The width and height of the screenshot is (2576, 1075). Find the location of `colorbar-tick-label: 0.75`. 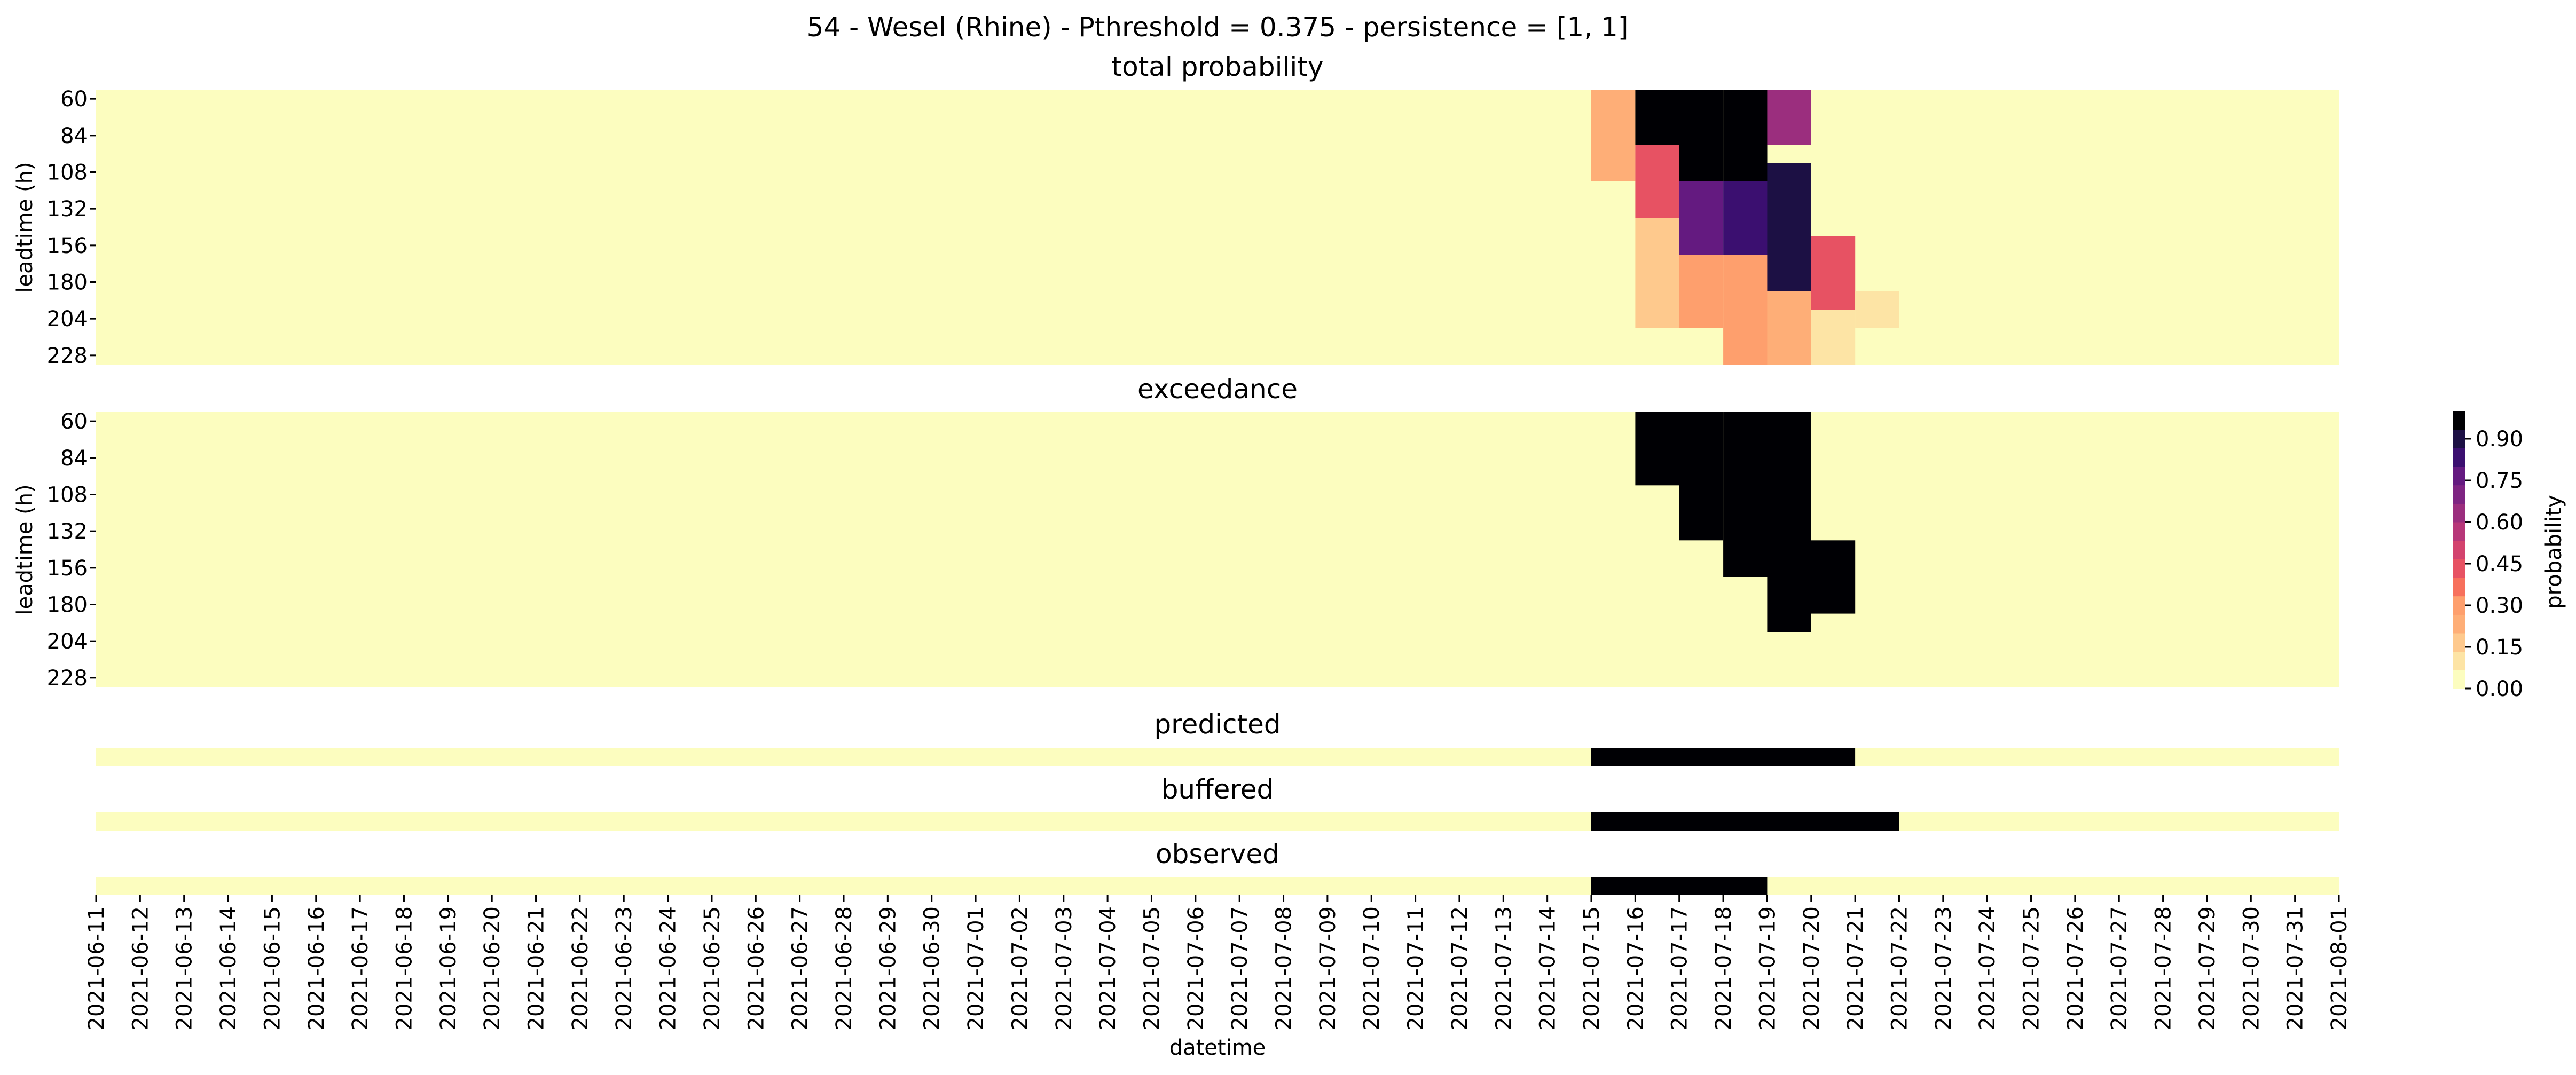

colorbar-tick-label: 0.75 is located at coordinates (2499, 481).